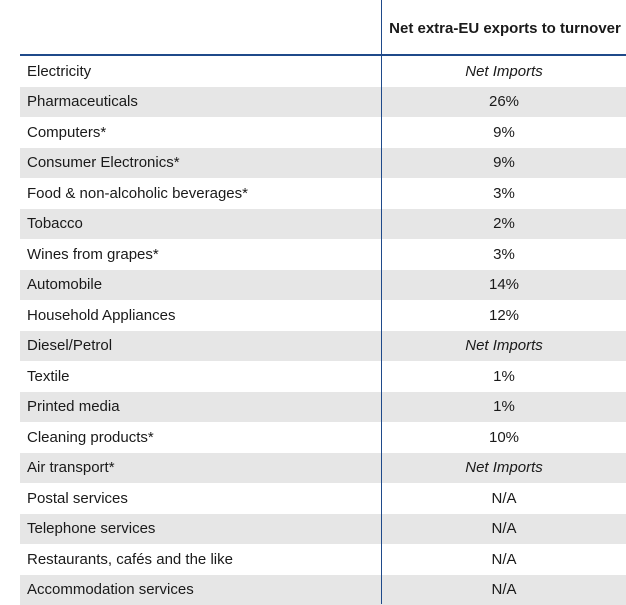 This screenshot has height=605, width=626. Describe the element at coordinates (200, 101) in the screenshot. I see `row-label: Pharmaceuticals` at that location.